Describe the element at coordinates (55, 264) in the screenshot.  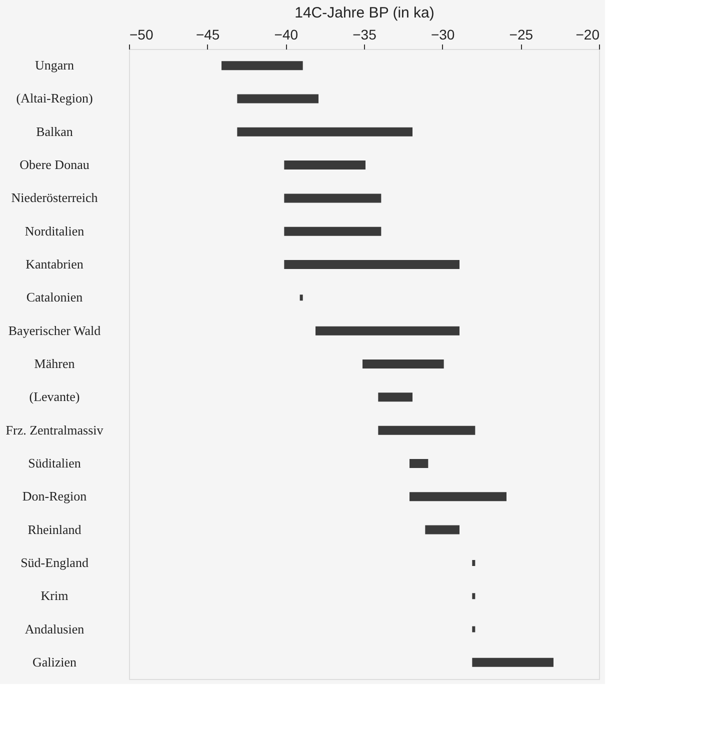
I see `y-tick-label: Kantabrien` at that location.